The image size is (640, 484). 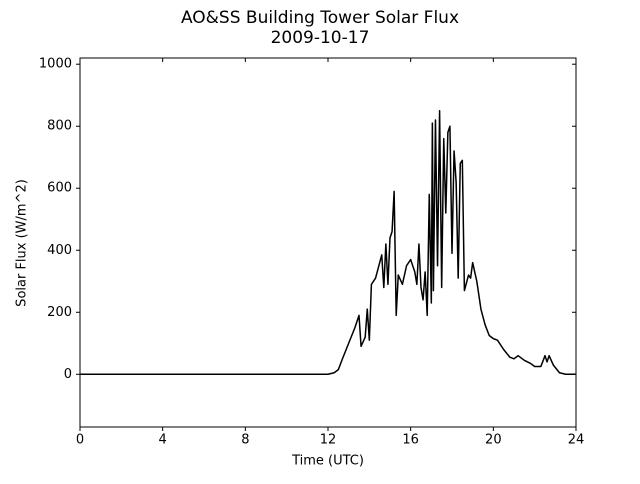 What do you see at coordinates (163, 440) in the screenshot?
I see `x-tick-label: 4` at bounding box center [163, 440].